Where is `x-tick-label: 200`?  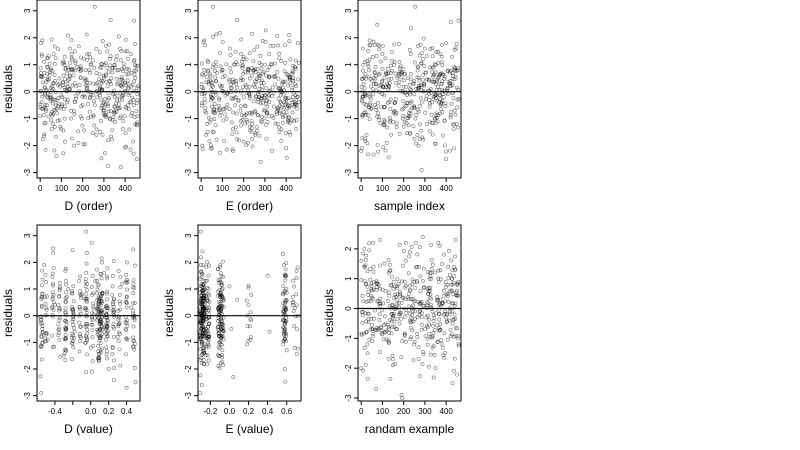 x-tick-label: 200 is located at coordinates (404, 188).